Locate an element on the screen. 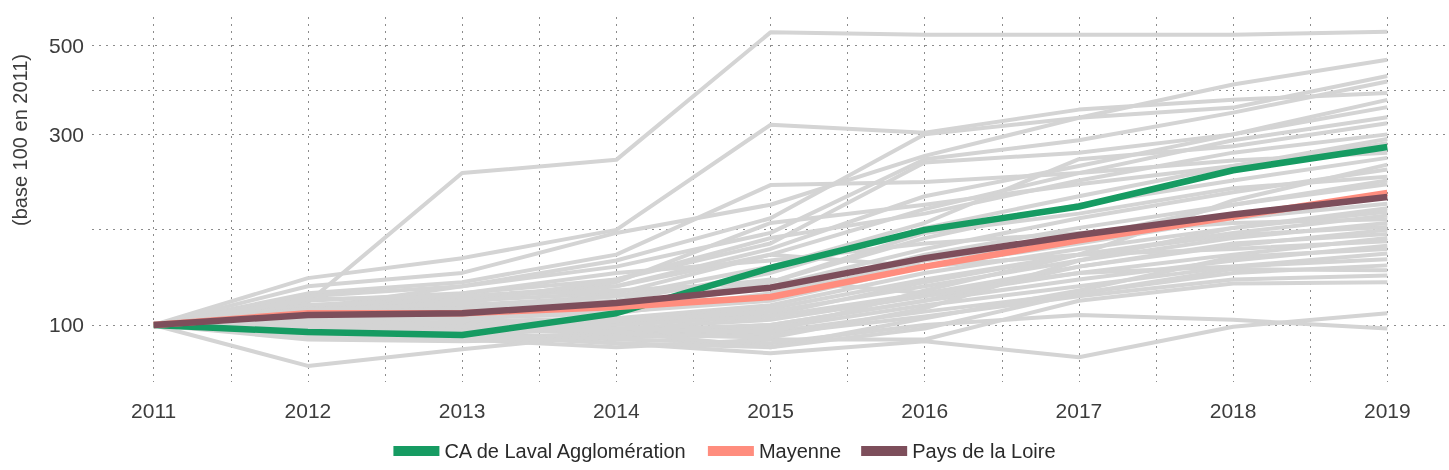  legend-label: Mayenne is located at coordinates (800, 451).